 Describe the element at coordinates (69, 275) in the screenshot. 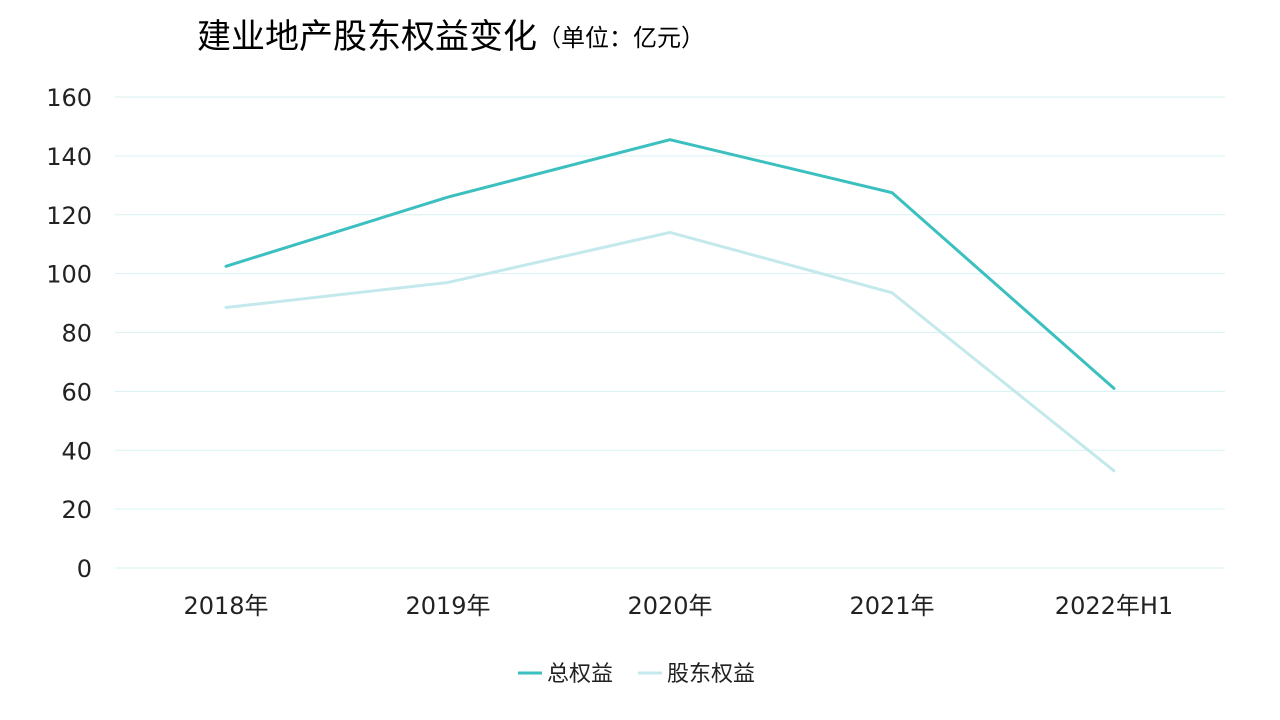

I see `y-tick-label: 100` at that location.